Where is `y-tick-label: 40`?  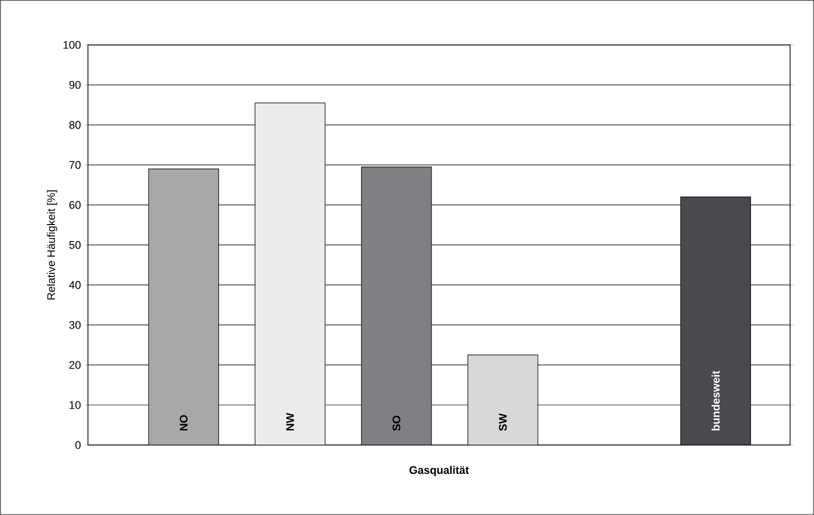
y-tick-label: 40 is located at coordinates (75, 285).